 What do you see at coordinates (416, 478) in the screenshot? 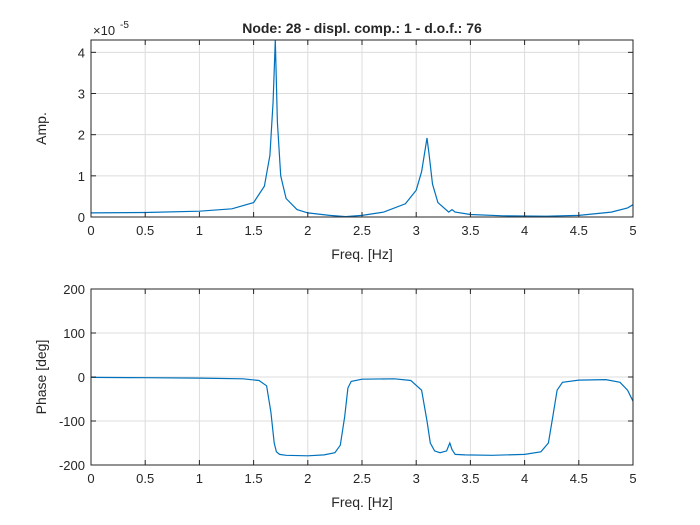
I see `phase-x-tick-label: 3` at bounding box center [416, 478].